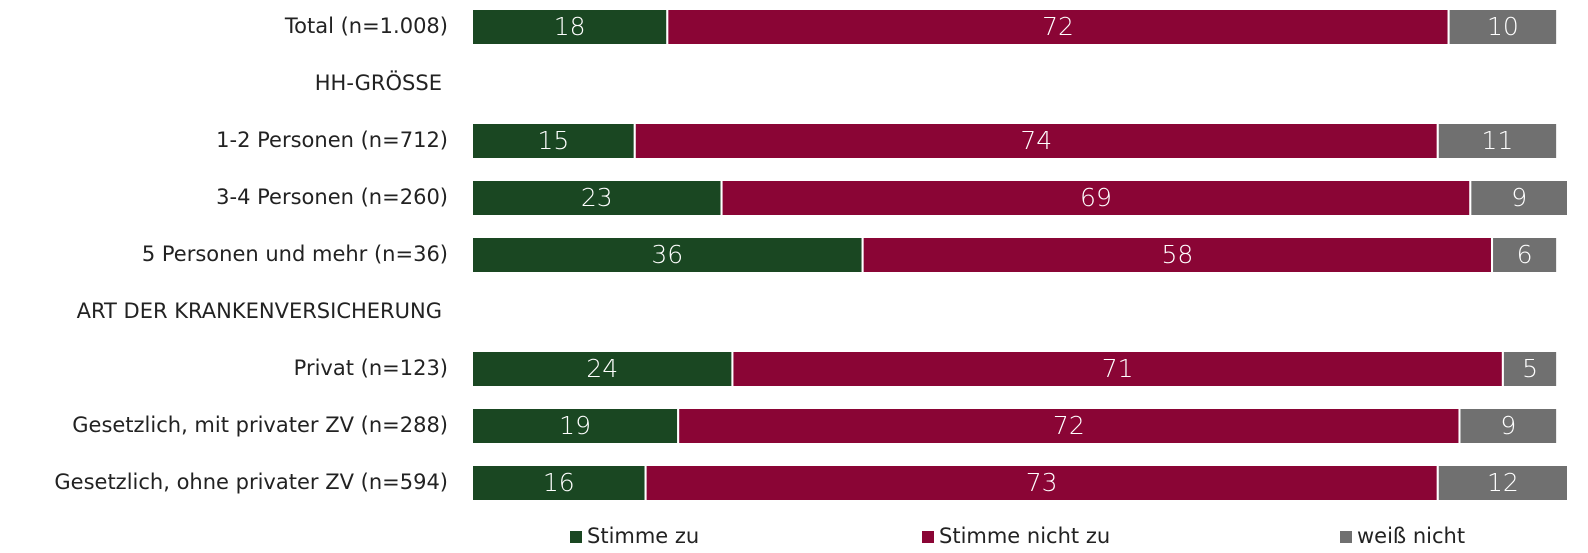 The height and width of the screenshot is (553, 1588). I want to click on category-label: Privat (n=123), so click(371, 368).